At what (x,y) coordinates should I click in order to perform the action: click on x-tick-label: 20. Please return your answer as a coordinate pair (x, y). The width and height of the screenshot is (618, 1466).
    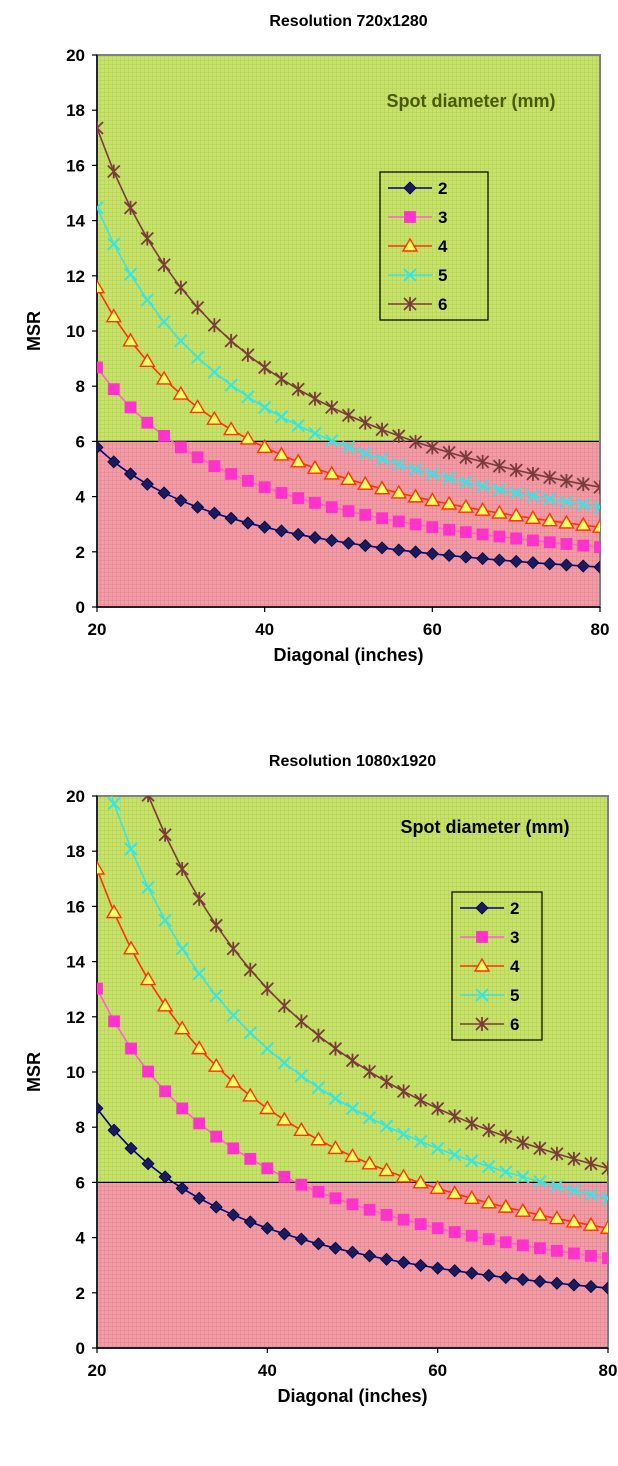
    Looking at the image, I should click on (97, 1370).